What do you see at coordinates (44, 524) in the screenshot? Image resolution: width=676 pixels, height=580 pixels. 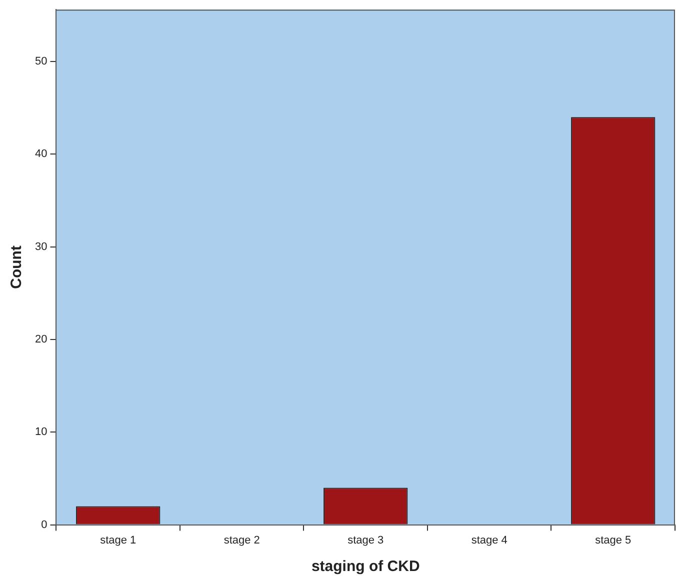 I see `y-tick-label: 0` at bounding box center [44, 524].